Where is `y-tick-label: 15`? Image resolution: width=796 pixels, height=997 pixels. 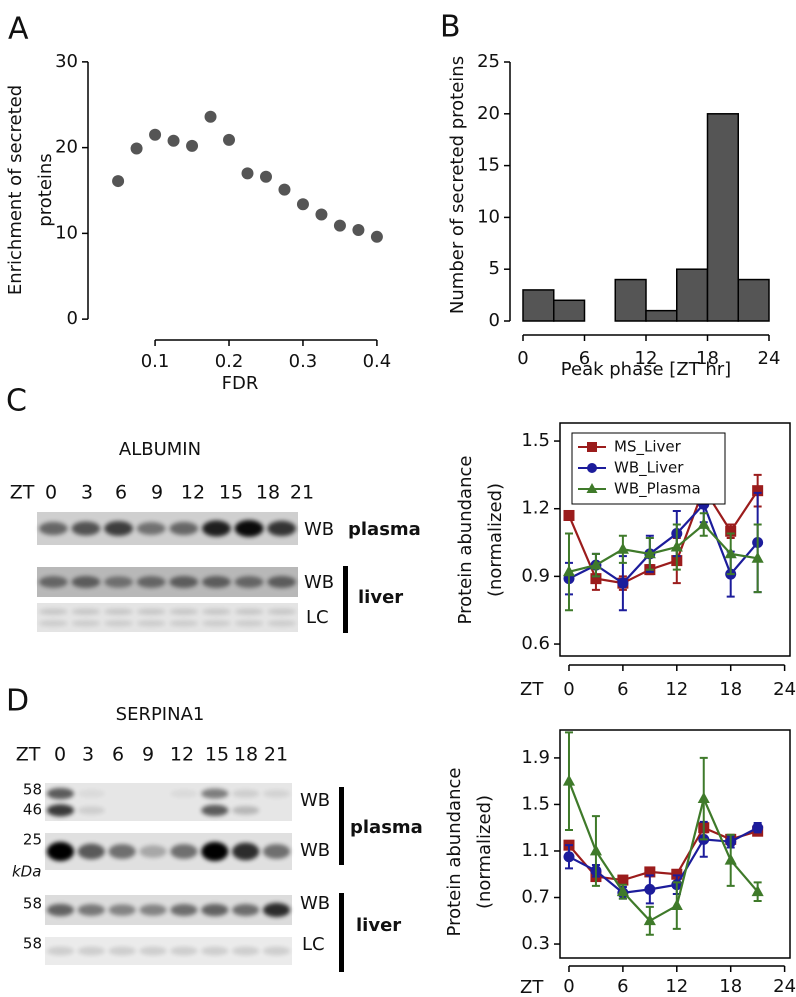 y-tick-label: 15 is located at coordinates (488, 165).